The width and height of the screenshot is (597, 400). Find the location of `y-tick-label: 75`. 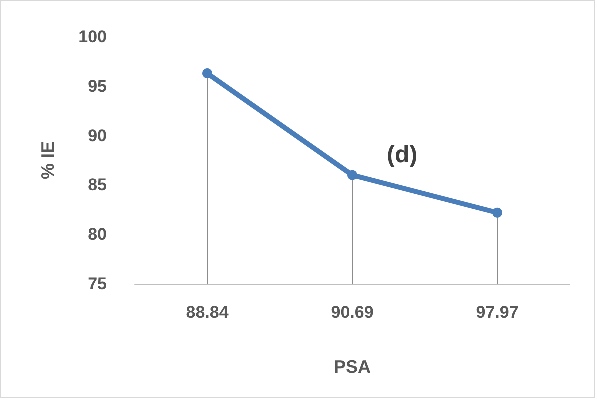

y-tick-label: 75 is located at coordinates (97, 284).